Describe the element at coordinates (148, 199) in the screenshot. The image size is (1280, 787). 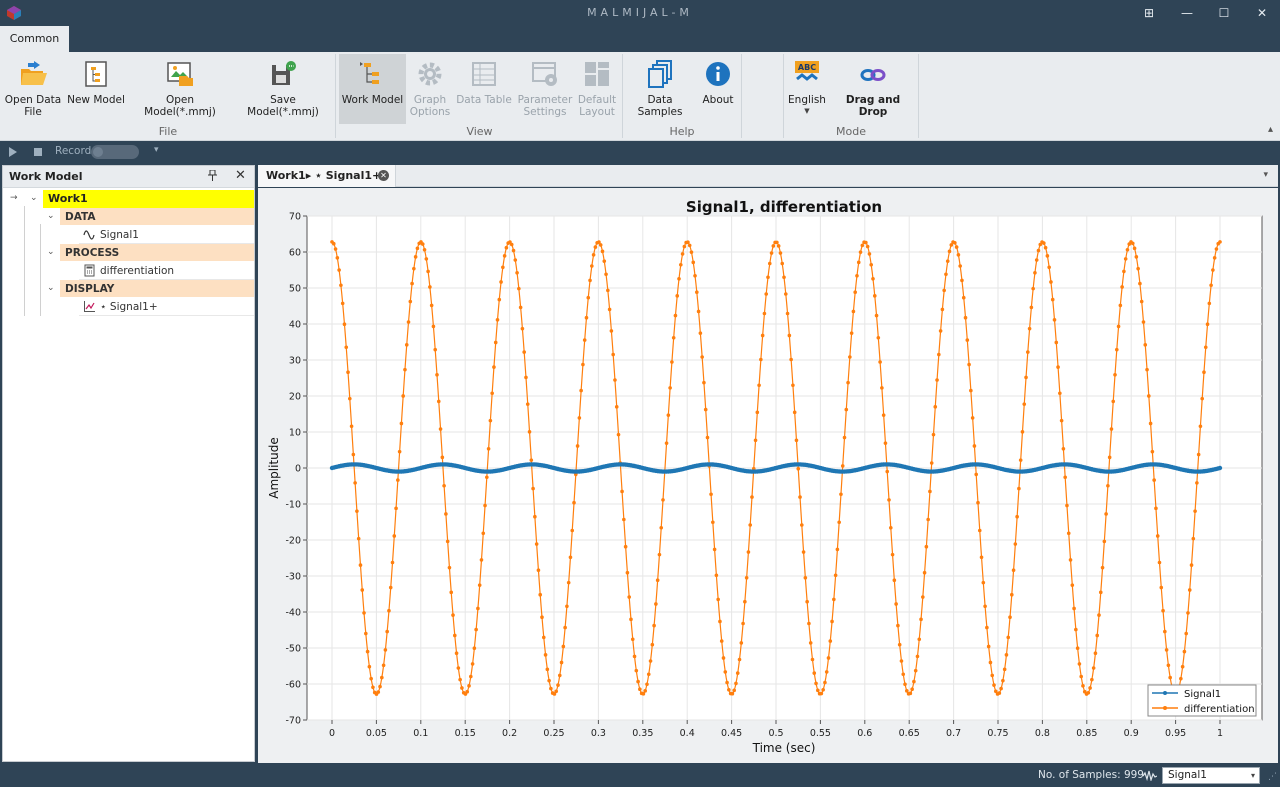
I see `tree-item-work1: Work1` at that location.